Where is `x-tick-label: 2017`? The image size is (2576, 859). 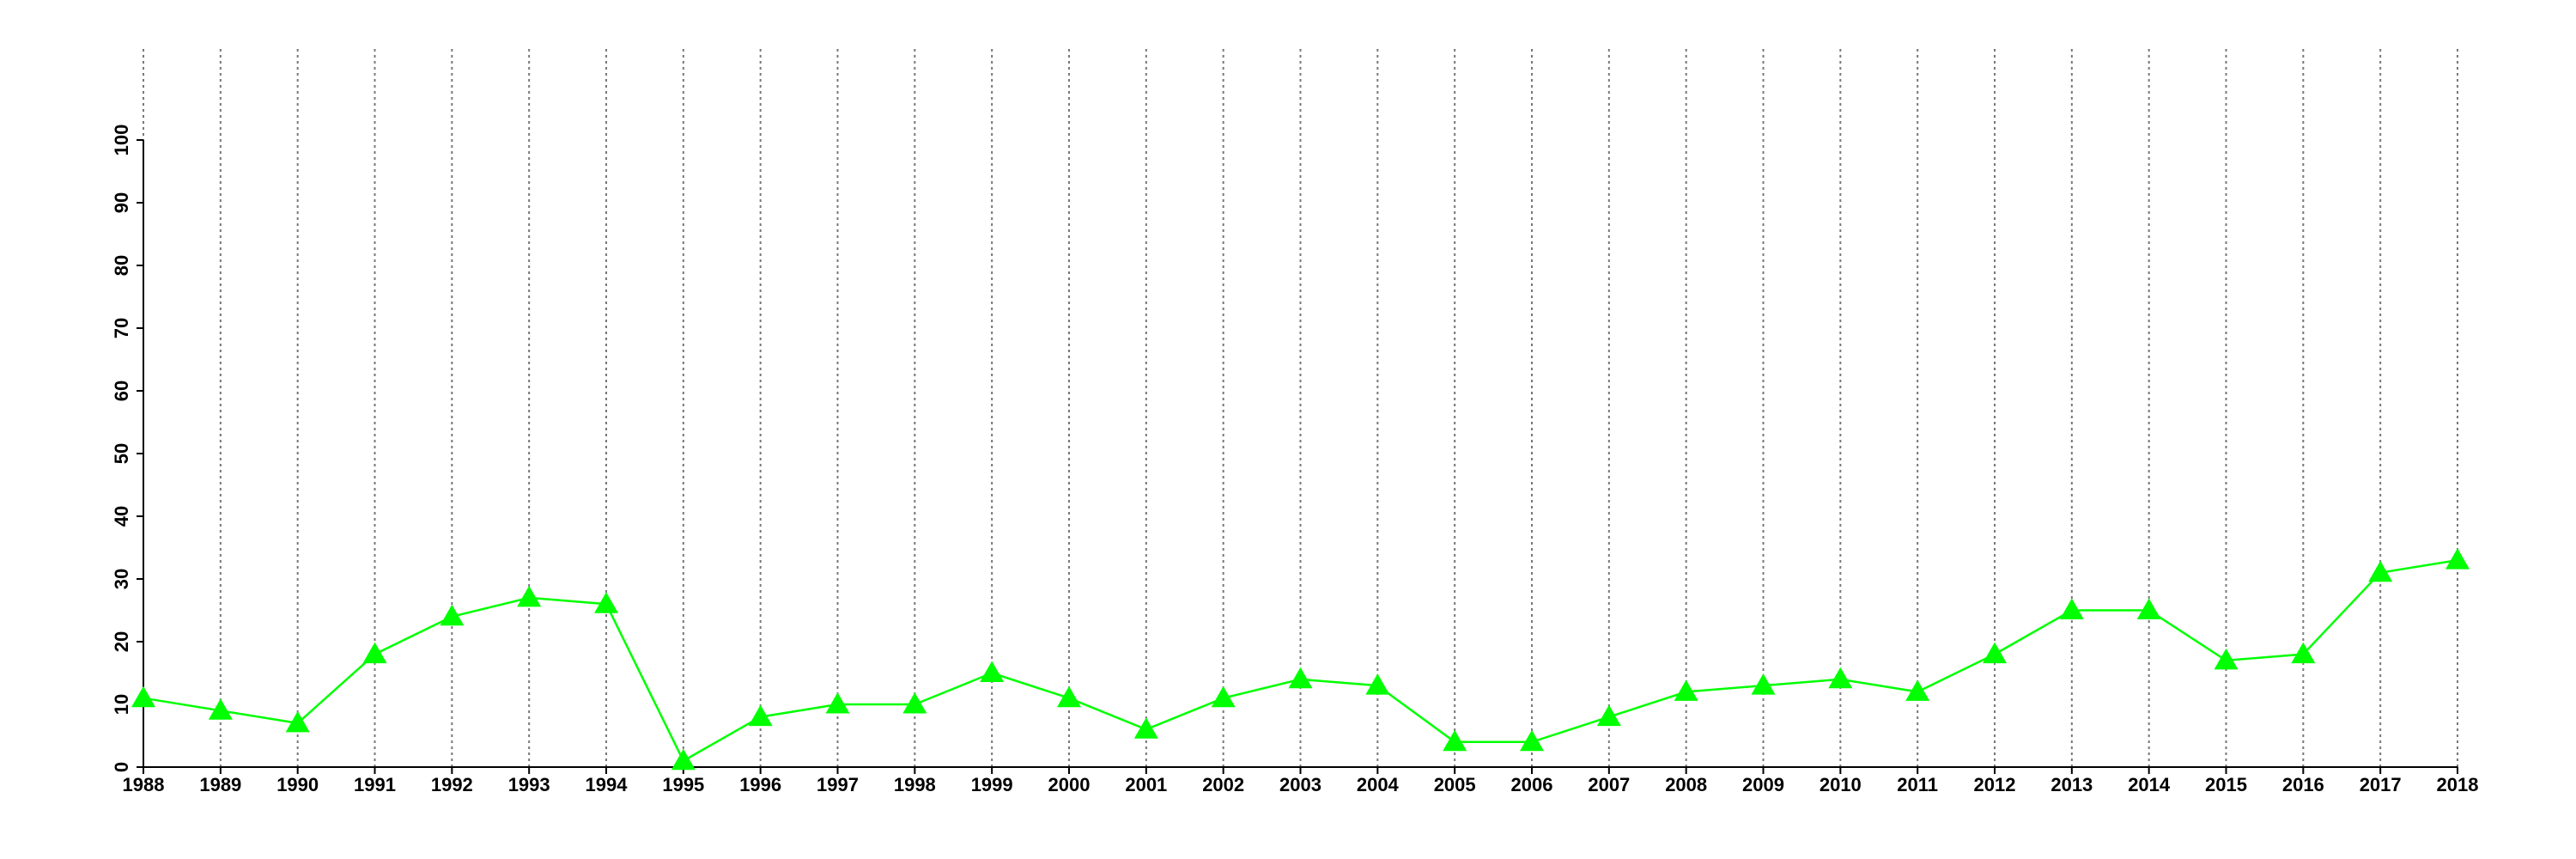
x-tick-label: 2017 is located at coordinates (2381, 784).